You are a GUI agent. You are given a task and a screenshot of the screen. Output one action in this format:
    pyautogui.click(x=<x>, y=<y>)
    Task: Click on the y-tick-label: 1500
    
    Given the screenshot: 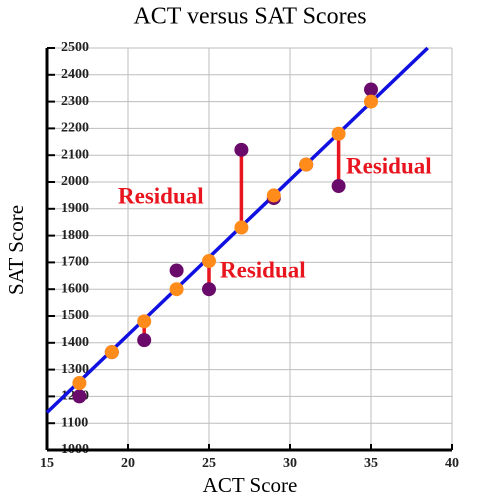 What is the action you would take?
    pyautogui.click(x=75, y=315)
    